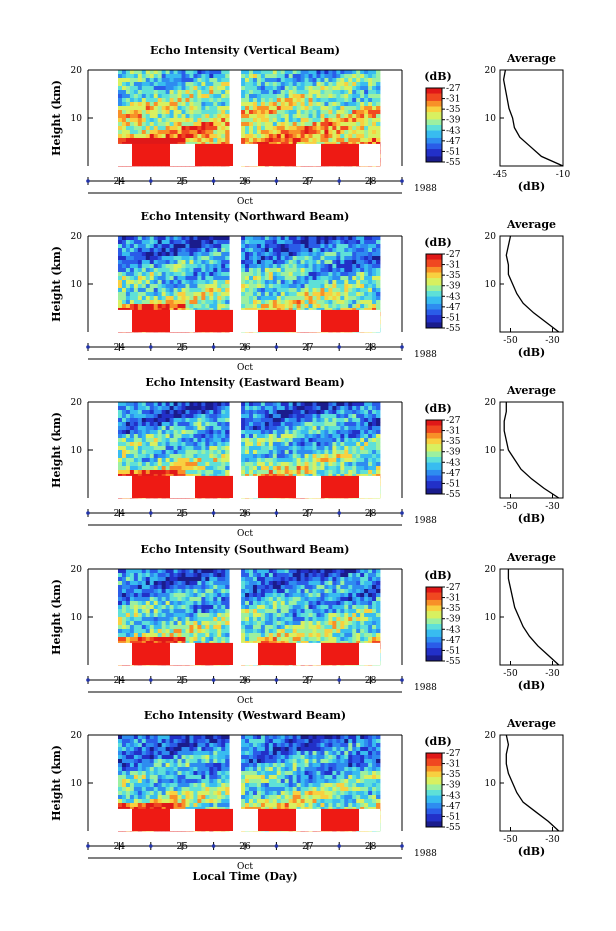 Image resolution: width=616 pixels, height=931 pixels. What do you see at coordinates (552, 341) in the screenshot?
I see `profile-x-tick-label: -30` at bounding box center [552, 341].